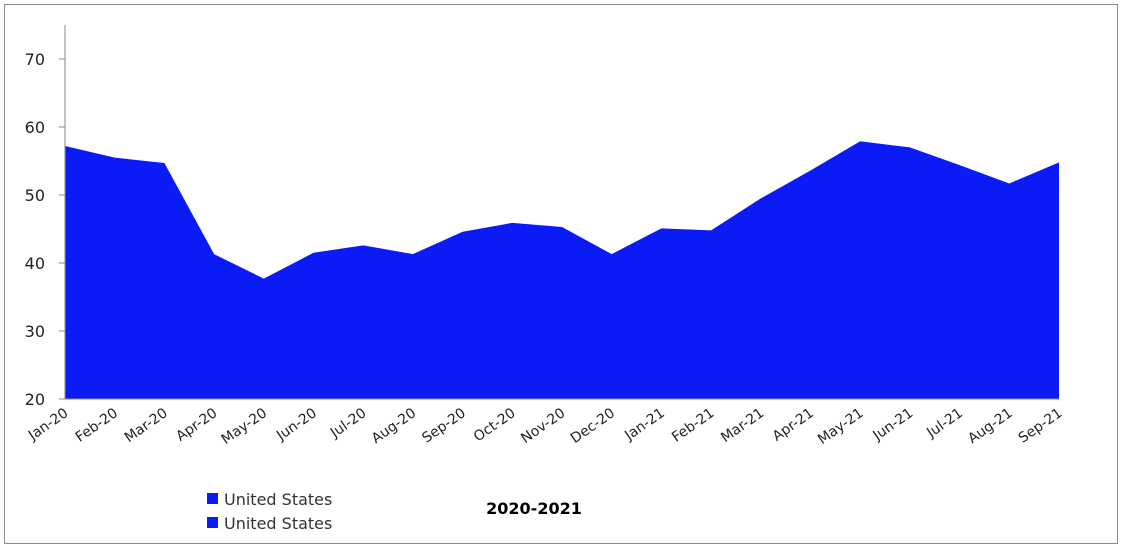  I want to click on x-tick-label: Oct-20, so click(495, 425).